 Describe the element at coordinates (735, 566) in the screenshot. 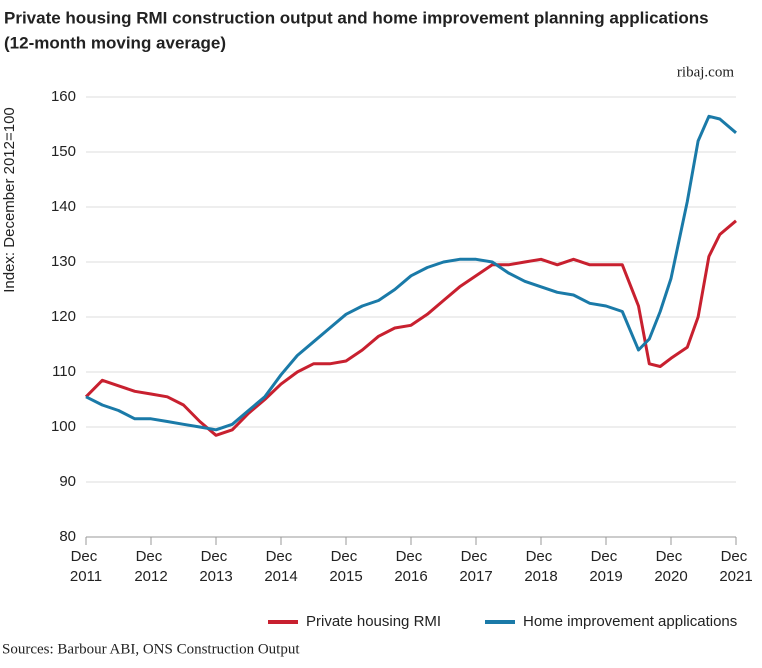

I see `x-tick-label: Dec 2021` at that location.